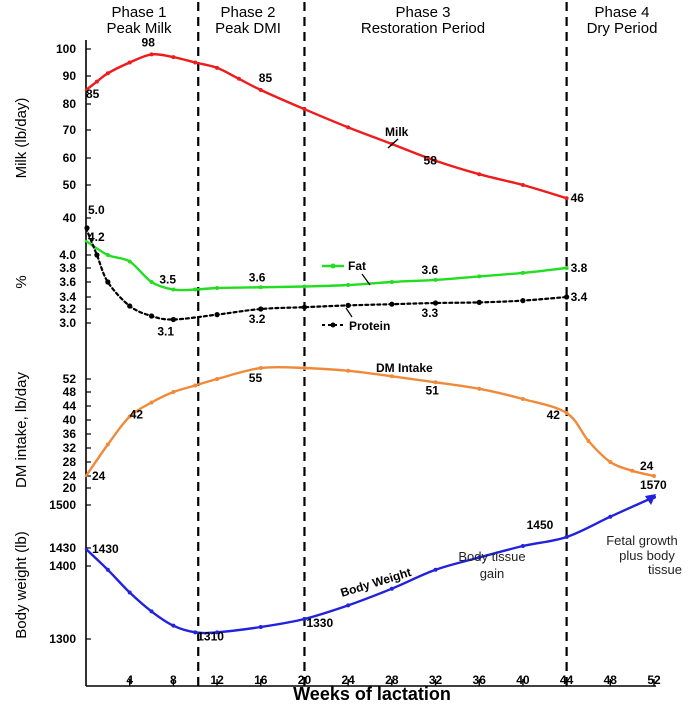 This screenshot has width=694, height=706. What do you see at coordinates (21, 430) in the screenshot?
I see `dmi-y-axis-title: DM intake, lb/day` at bounding box center [21, 430].